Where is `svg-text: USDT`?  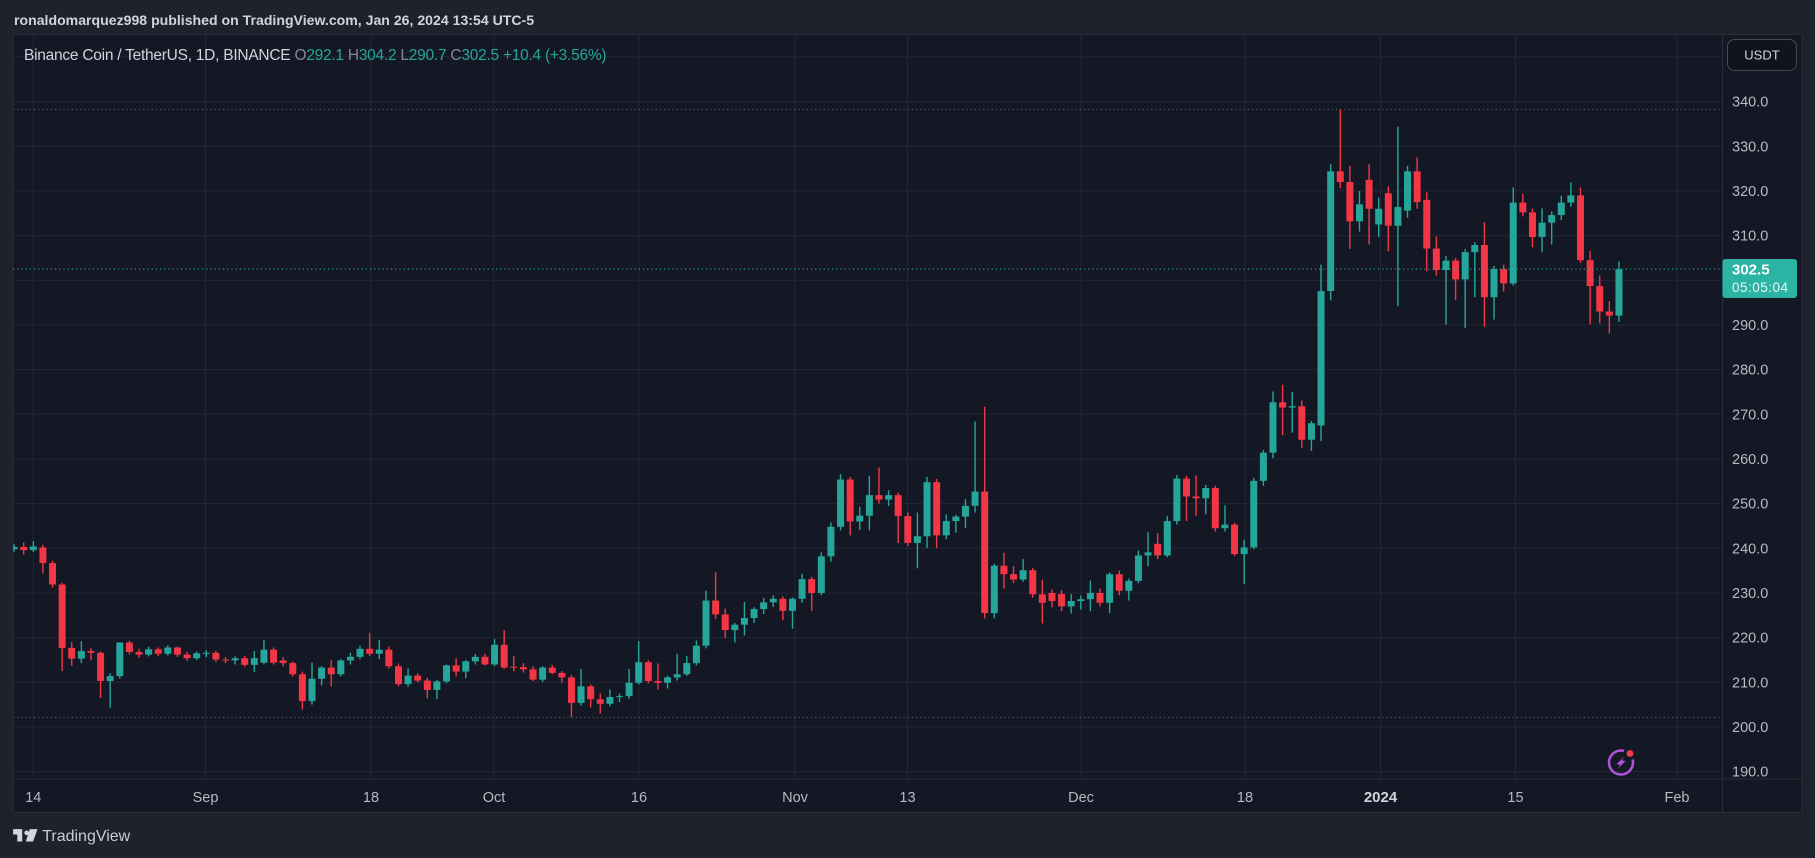 svg-text: USDT is located at coordinates (1761, 55).